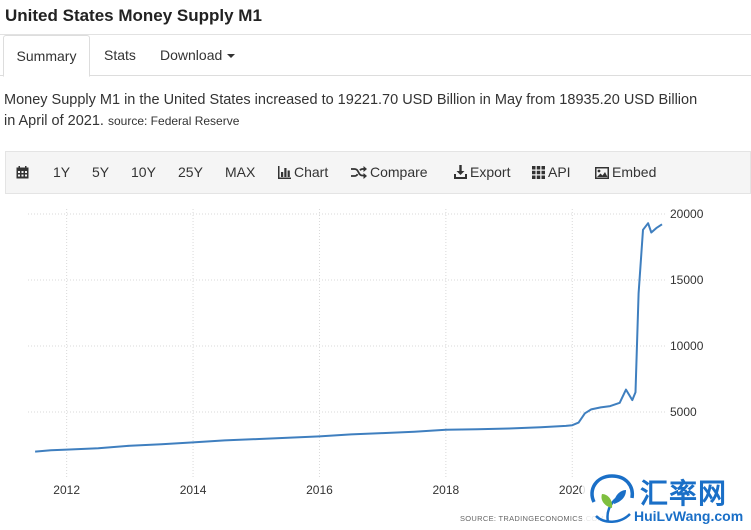 This screenshot has width=751, height=530. Describe the element at coordinates (684, 493) in the screenshot. I see `watermark-cn-text: 汇率网` at that location.